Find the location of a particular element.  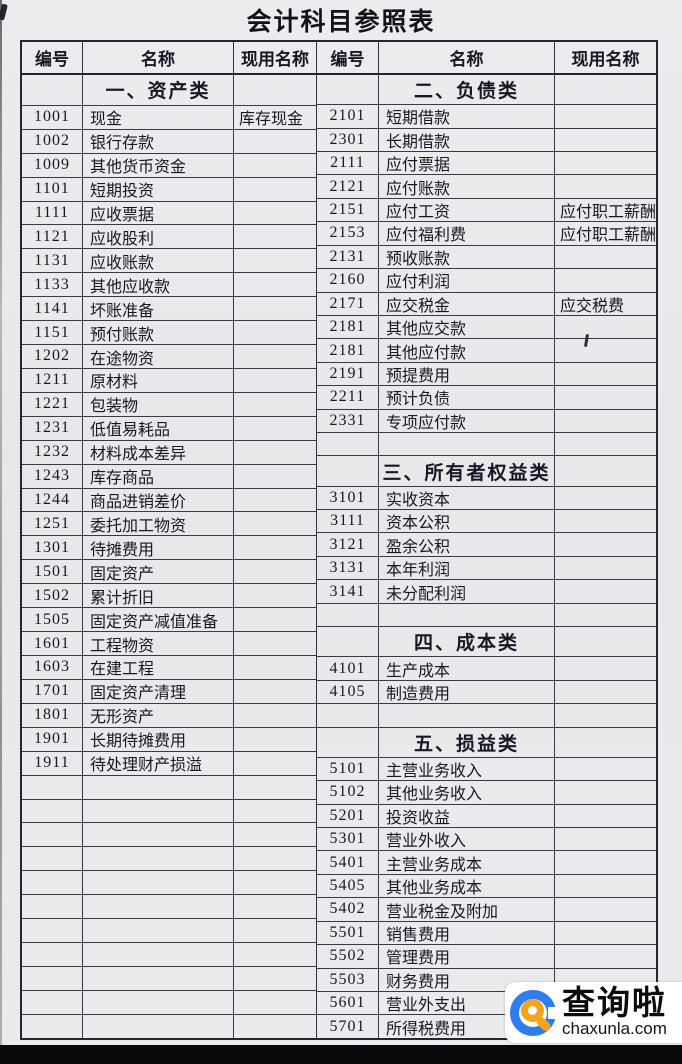

account-name: 其他货币资金 is located at coordinates (158, 165).